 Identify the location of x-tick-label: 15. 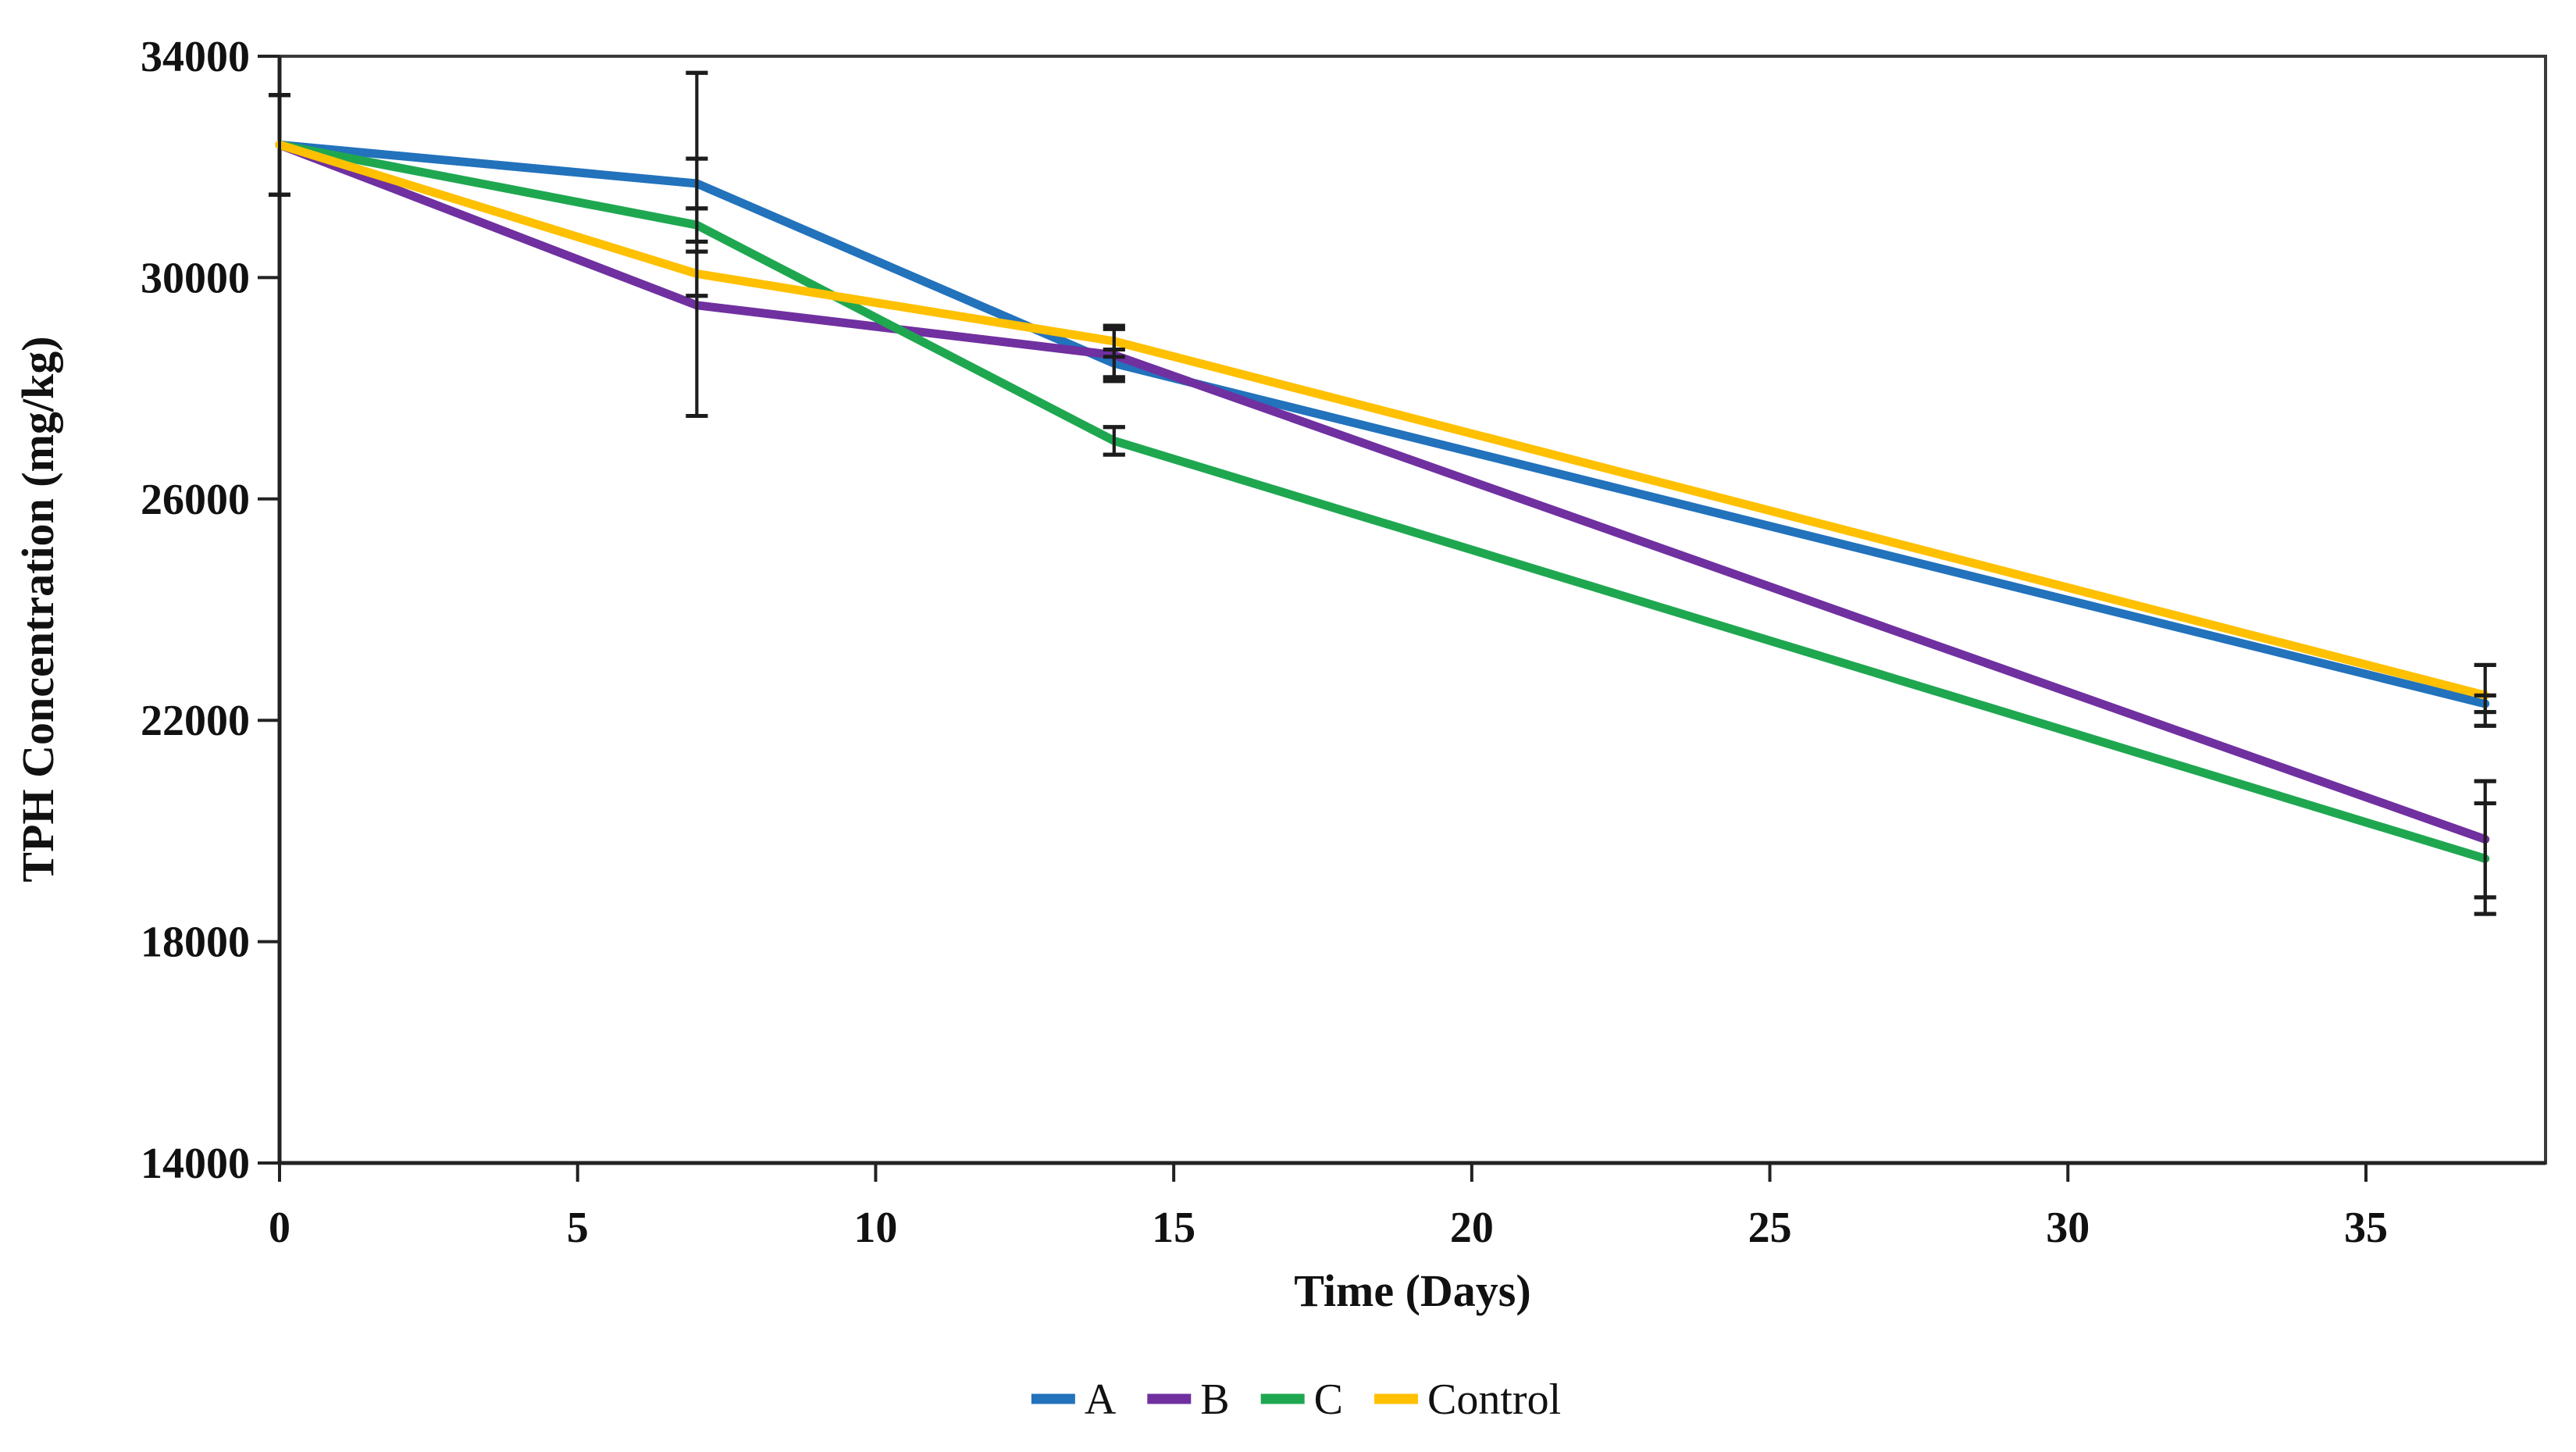
(1173, 1228).